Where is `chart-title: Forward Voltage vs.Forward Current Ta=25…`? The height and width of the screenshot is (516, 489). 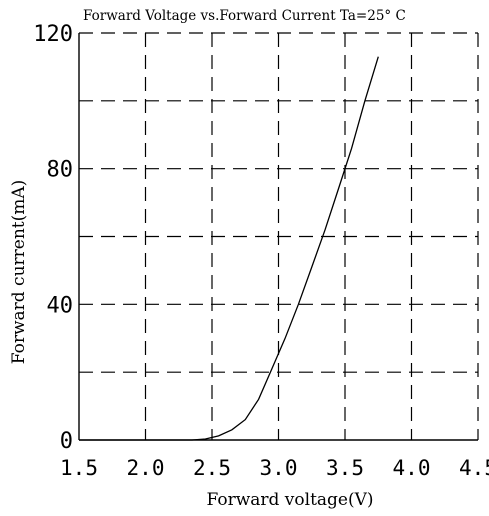 chart-title: Forward Voltage vs.Forward Current Ta=25… is located at coordinates (244, 16).